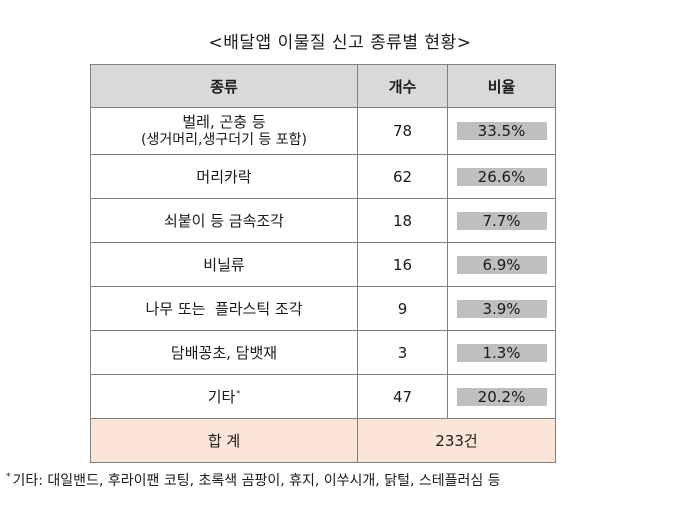 This screenshot has height=511, width=680. I want to click on header-count: 개수, so click(402, 86).